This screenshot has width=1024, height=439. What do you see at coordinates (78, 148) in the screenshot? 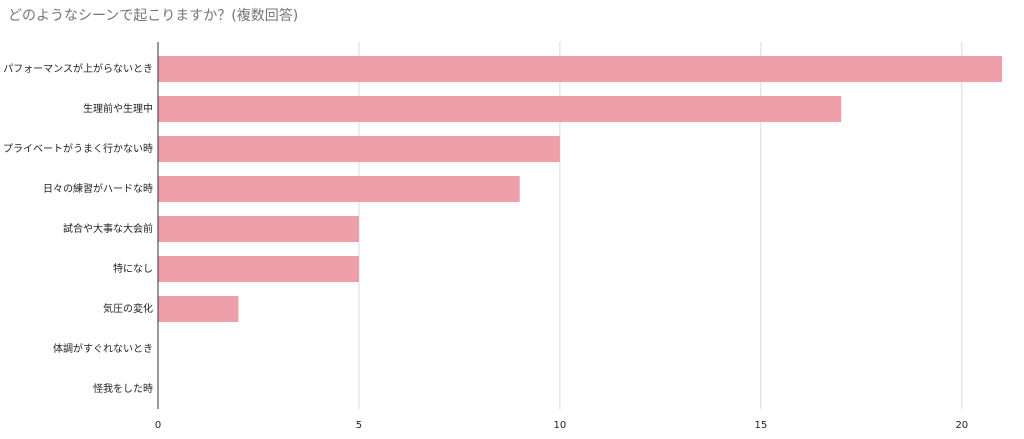
I see `y-tick-label: プライベートがうまく行かない時` at bounding box center [78, 148].